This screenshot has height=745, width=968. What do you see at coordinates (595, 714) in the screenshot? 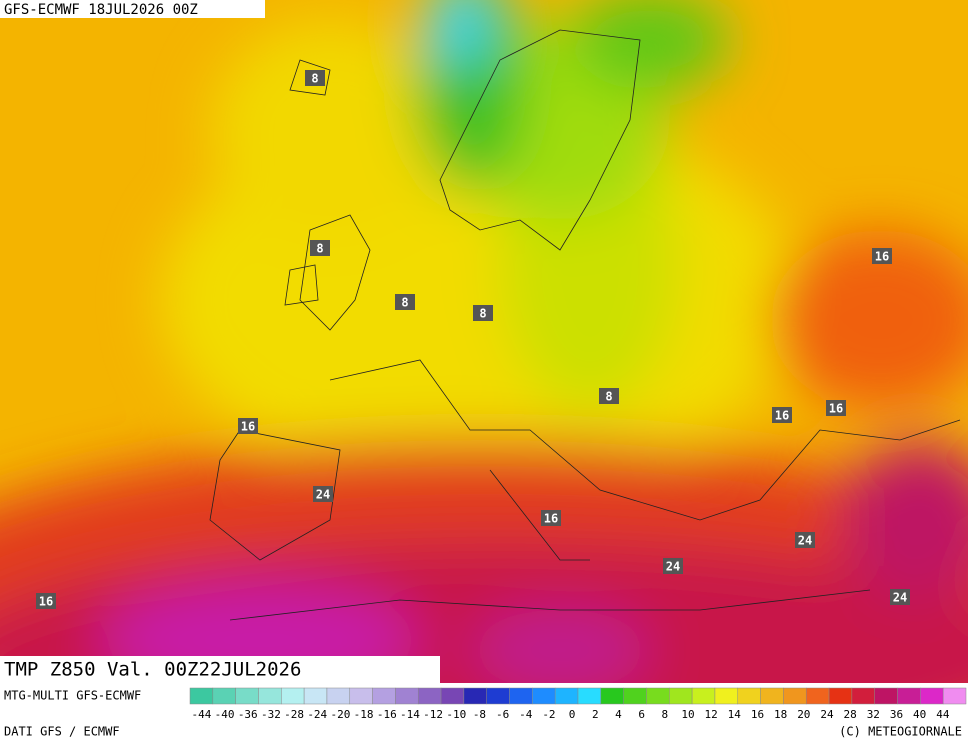
I see `colorbar-tick-label: 2` at bounding box center [595, 714].